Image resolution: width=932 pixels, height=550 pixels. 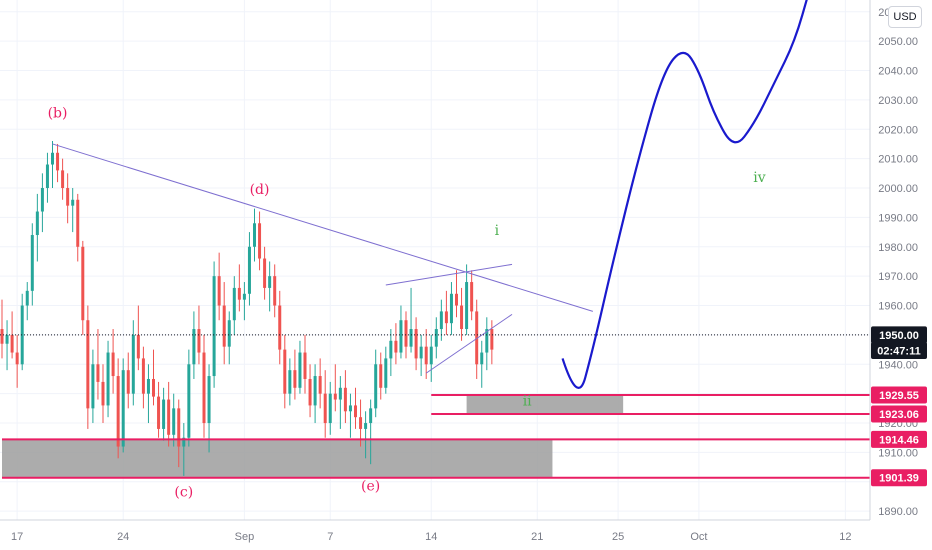 What do you see at coordinates (898, 277) in the screenshot?
I see `y-tick-label: 1970.00` at bounding box center [898, 277].